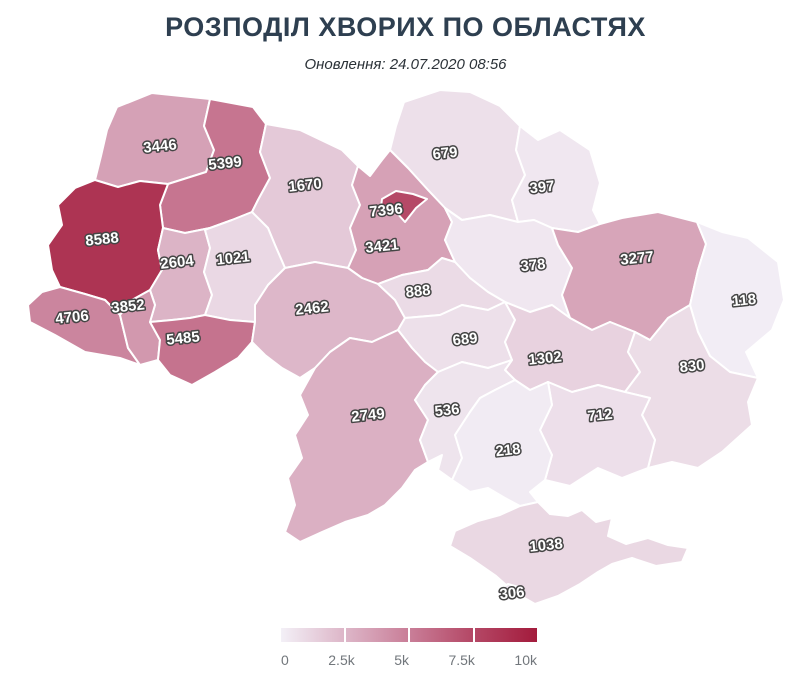  I want to click on legend-tick-label: 2.5k, so click(341, 660).